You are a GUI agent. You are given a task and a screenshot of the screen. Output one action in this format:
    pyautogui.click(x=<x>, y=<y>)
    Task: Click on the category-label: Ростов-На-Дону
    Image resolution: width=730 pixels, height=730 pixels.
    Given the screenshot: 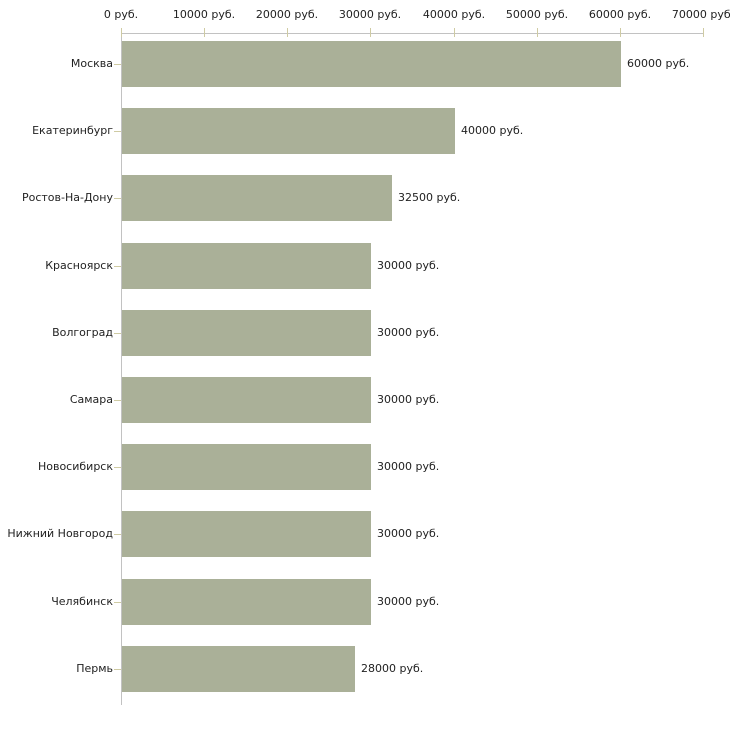 What is the action you would take?
    pyautogui.click(x=67, y=197)
    